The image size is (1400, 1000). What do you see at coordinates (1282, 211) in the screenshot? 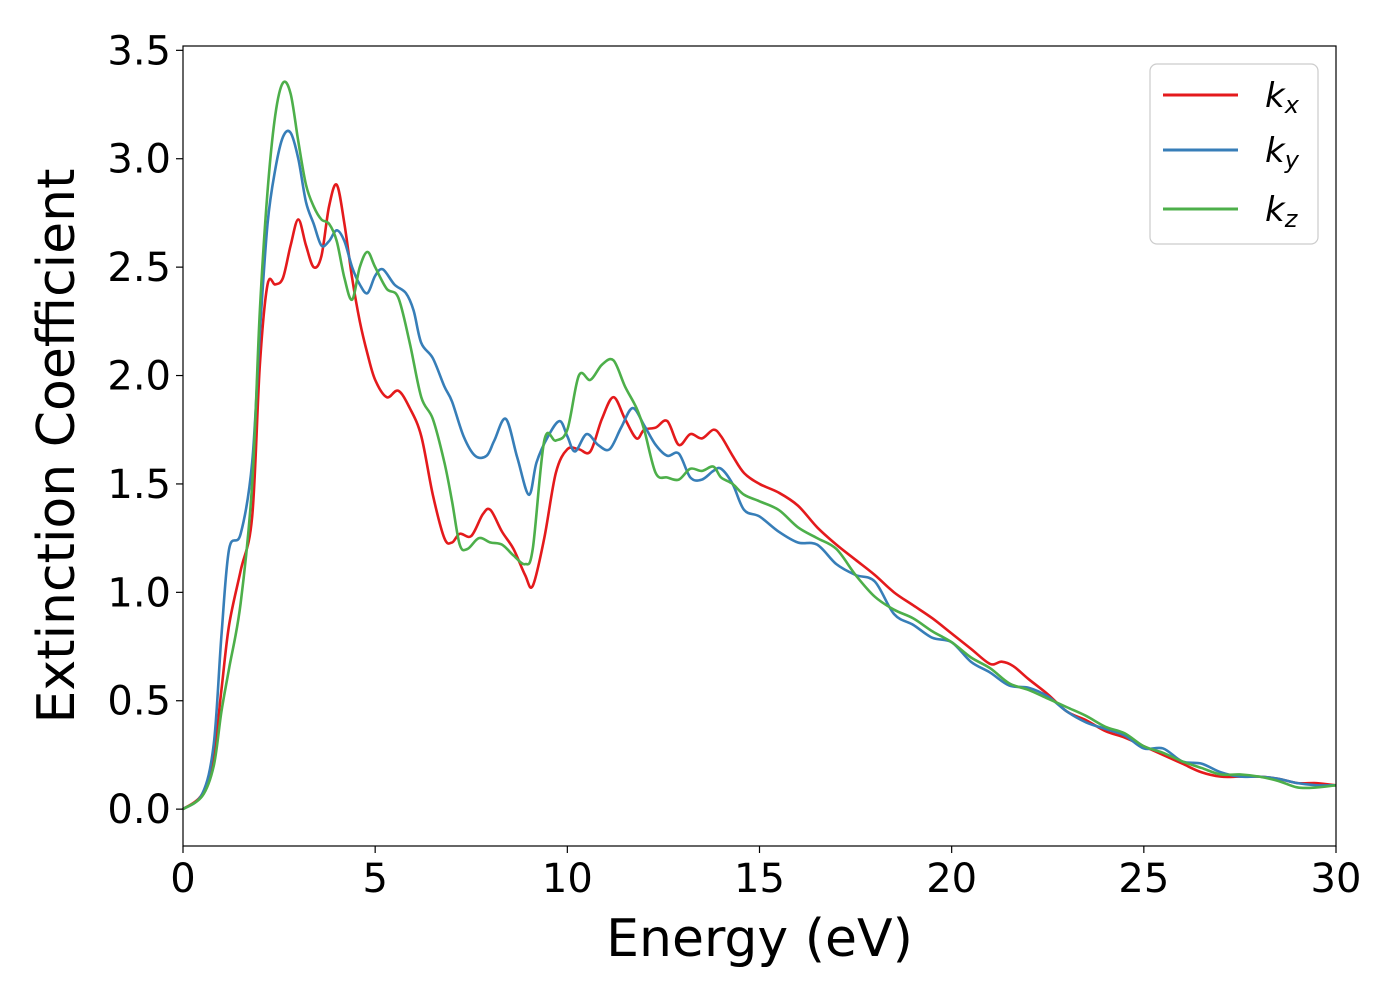
I see `legend-label-kz: kz` at bounding box center [1282, 211].